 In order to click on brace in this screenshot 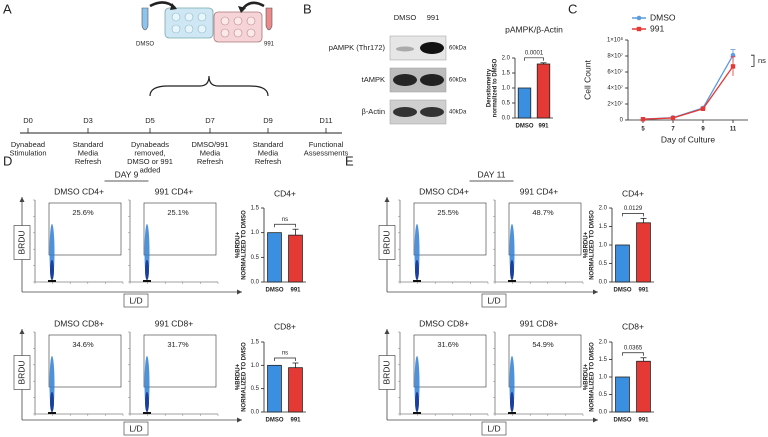, I will do `click(209, 86)`.